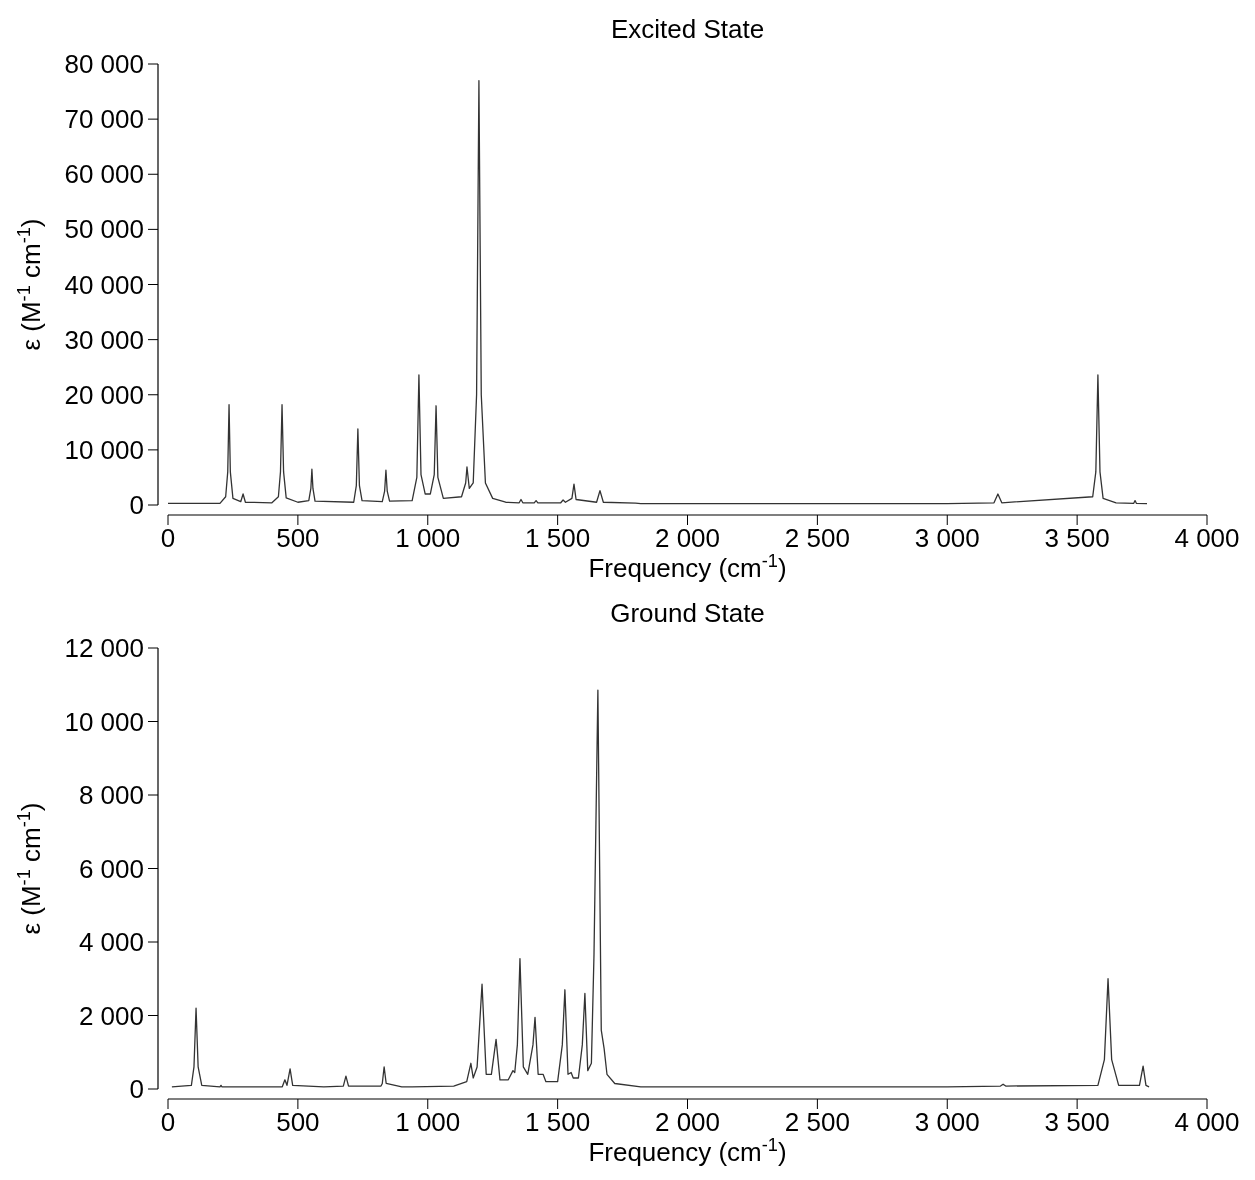 Image resolution: width=1255 pixels, height=1180 pixels. I want to click on chart-title: Excited State, so click(687, 29).